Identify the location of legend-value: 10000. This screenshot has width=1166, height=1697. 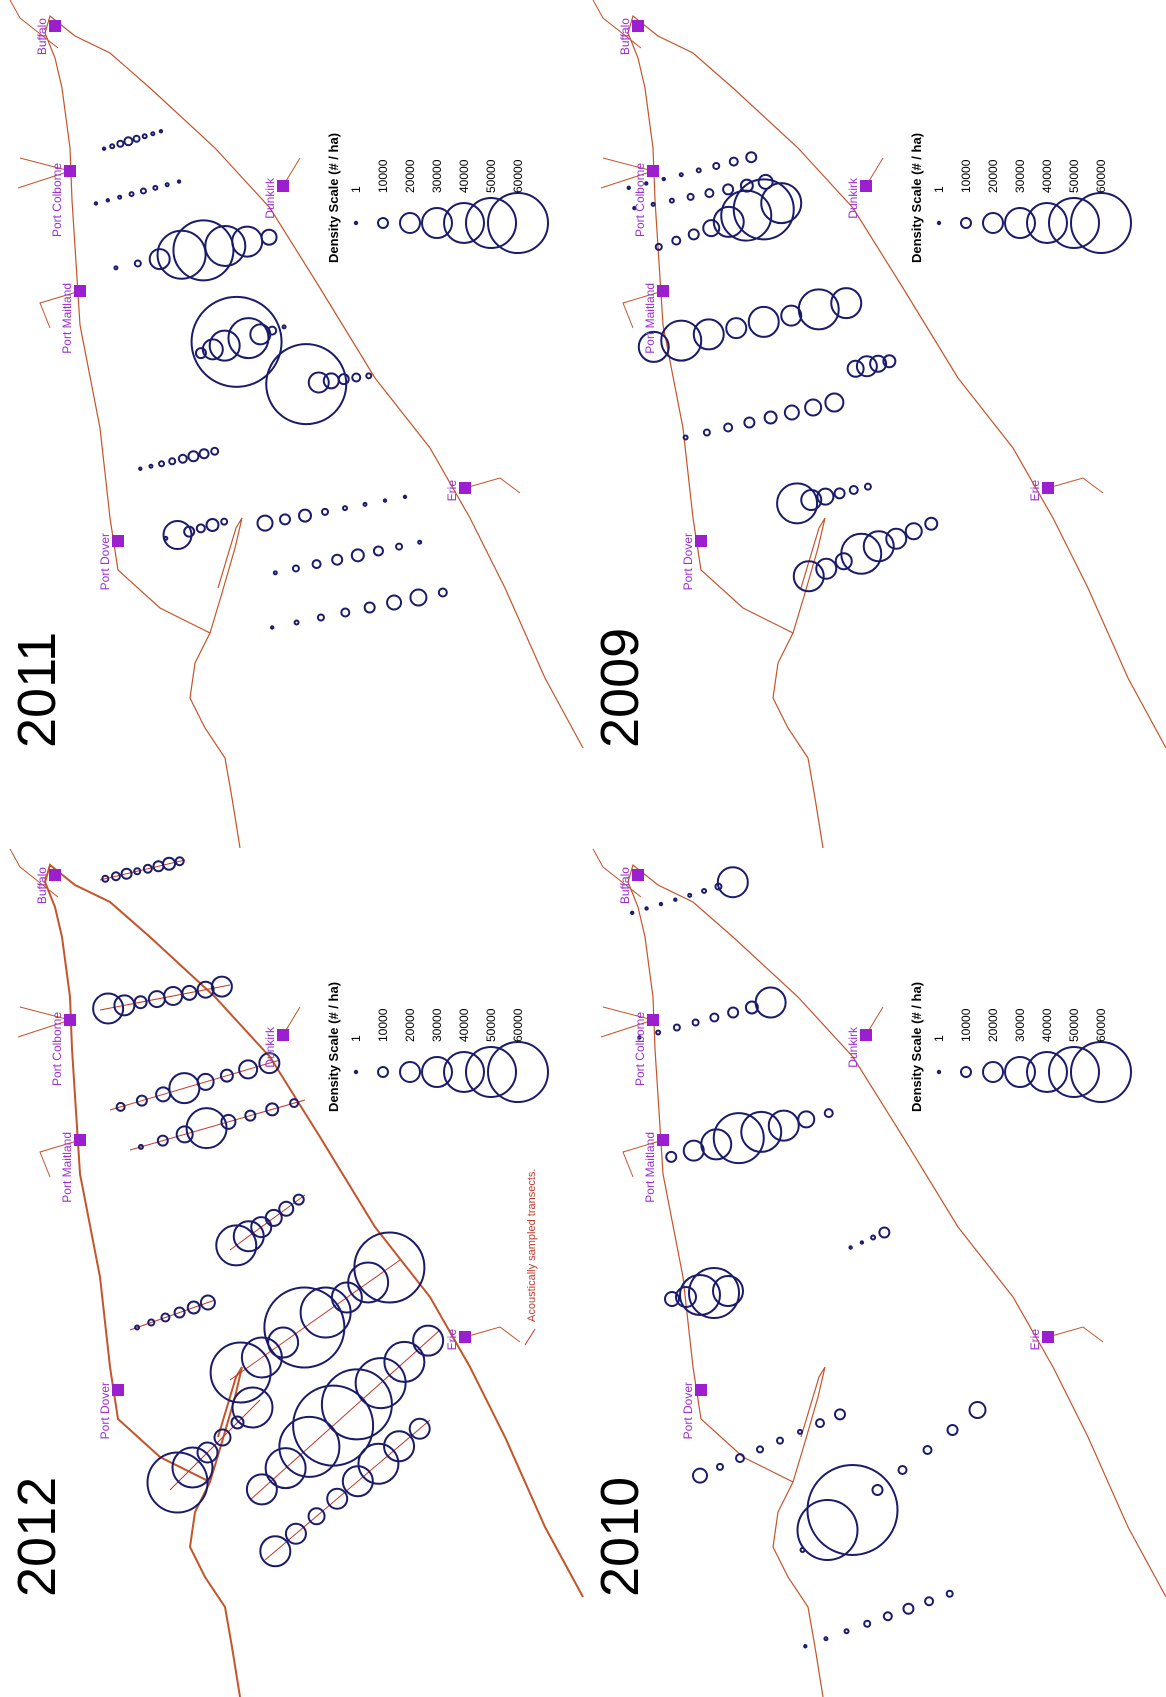
(966, 176).